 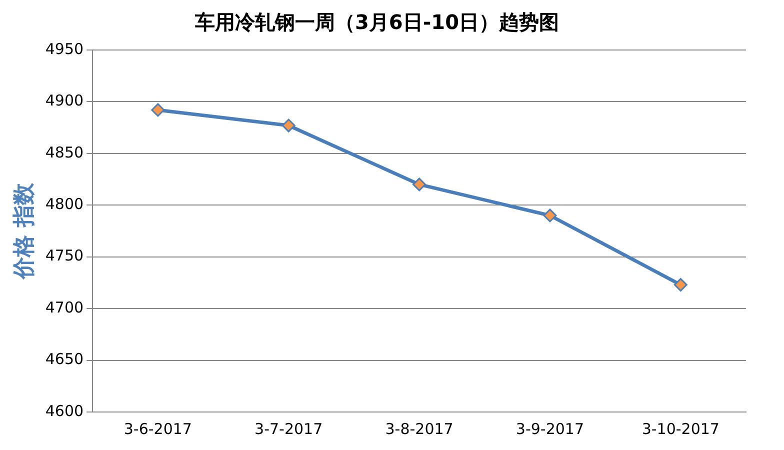 What do you see at coordinates (376, 22) in the screenshot?
I see `chart-title: 车用冷轧钢一周（3月6日-10日）趋势图` at bounding box center [376, 22].